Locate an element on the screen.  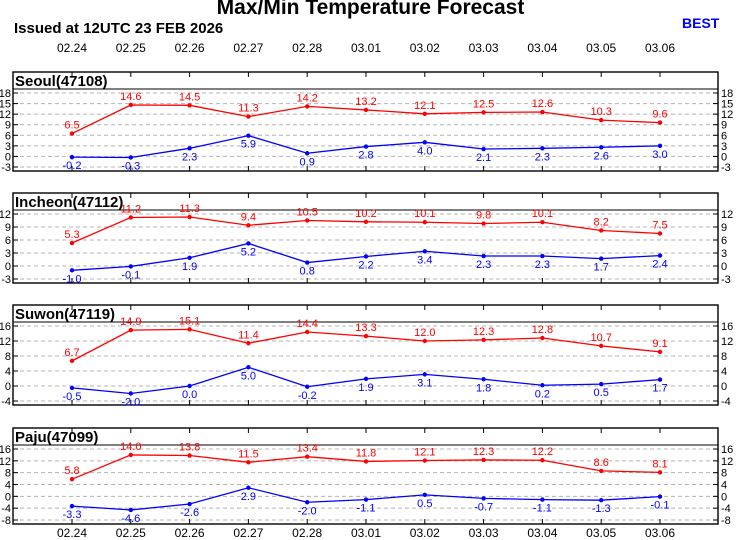
max-temp-label: 5.3 is located at coordinates (71, 235).